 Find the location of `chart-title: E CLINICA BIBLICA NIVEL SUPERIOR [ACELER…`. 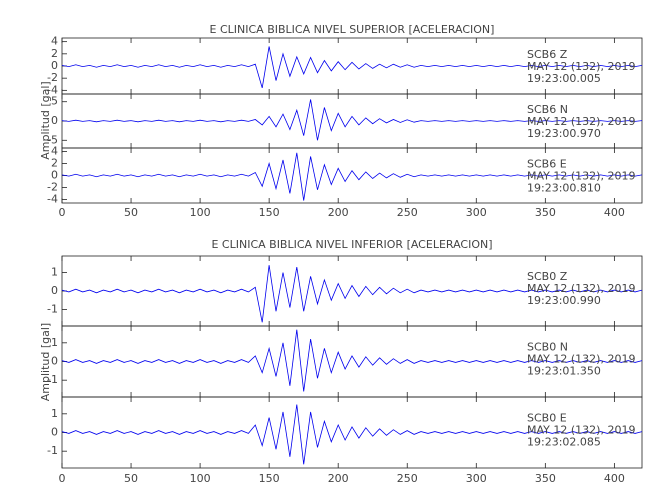

chart-title: E CLINICA BIBLICA NIVEL SUPERIOR [ACELER… is located at coordinates (352, 29).